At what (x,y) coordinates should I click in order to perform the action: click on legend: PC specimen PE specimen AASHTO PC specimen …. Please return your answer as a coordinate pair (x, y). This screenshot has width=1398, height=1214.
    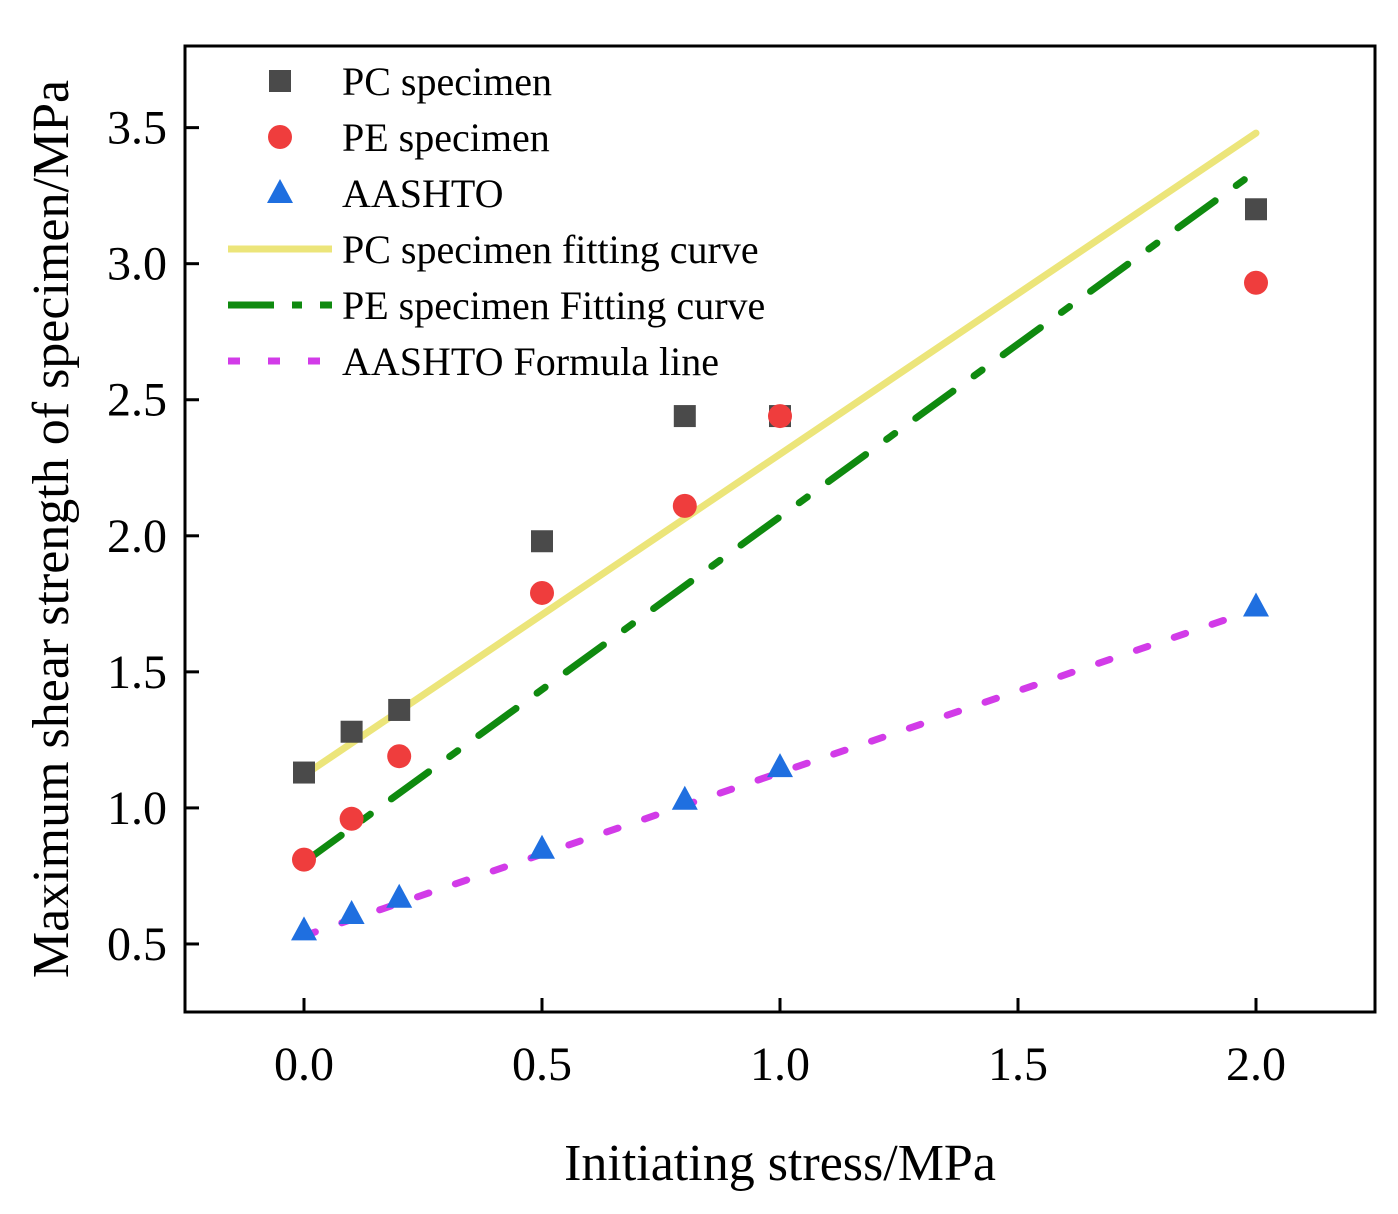
    Looking at the image, I should click on (496, 221).